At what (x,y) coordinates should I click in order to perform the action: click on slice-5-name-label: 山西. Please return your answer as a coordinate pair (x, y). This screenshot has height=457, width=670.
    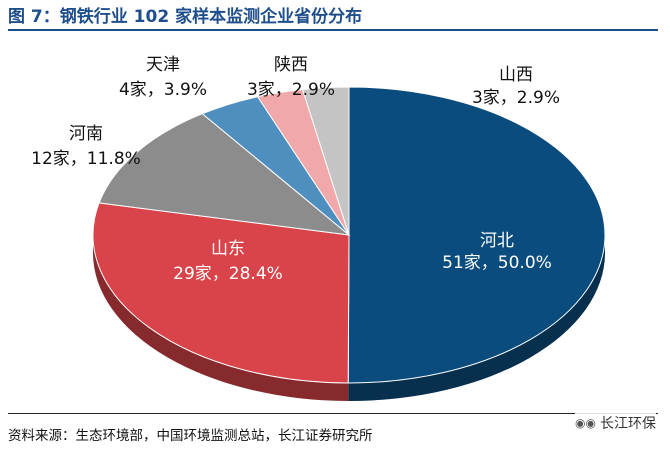
    Looking at the image, I should click on (516, 75).